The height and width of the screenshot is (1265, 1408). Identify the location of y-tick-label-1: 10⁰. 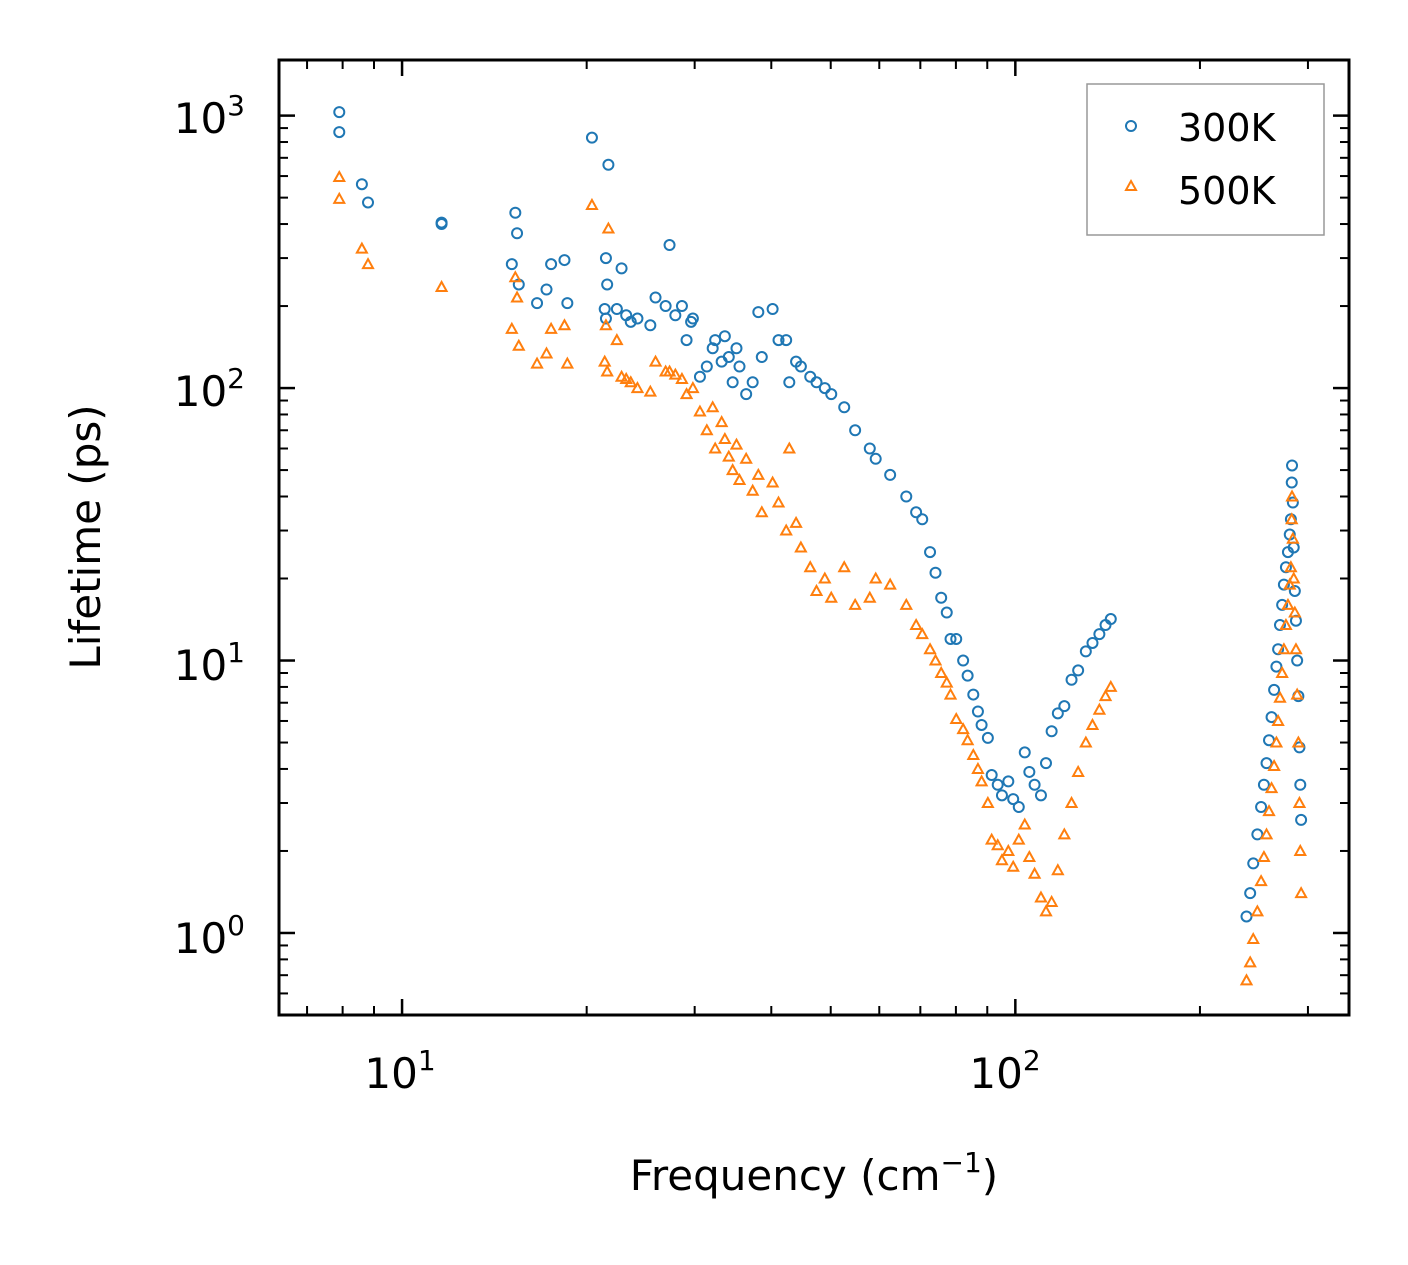
(209, 936).